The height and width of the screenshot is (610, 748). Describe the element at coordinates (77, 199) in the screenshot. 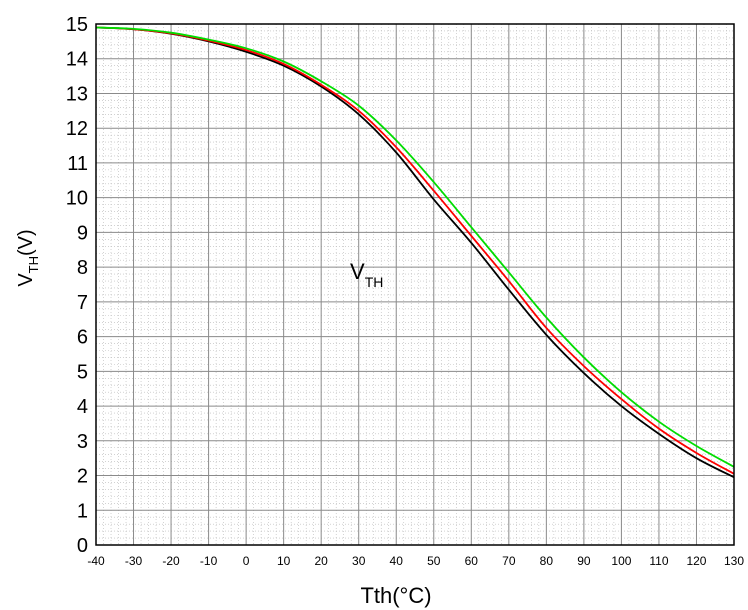

I see `y-tick-label: 10` at that location.